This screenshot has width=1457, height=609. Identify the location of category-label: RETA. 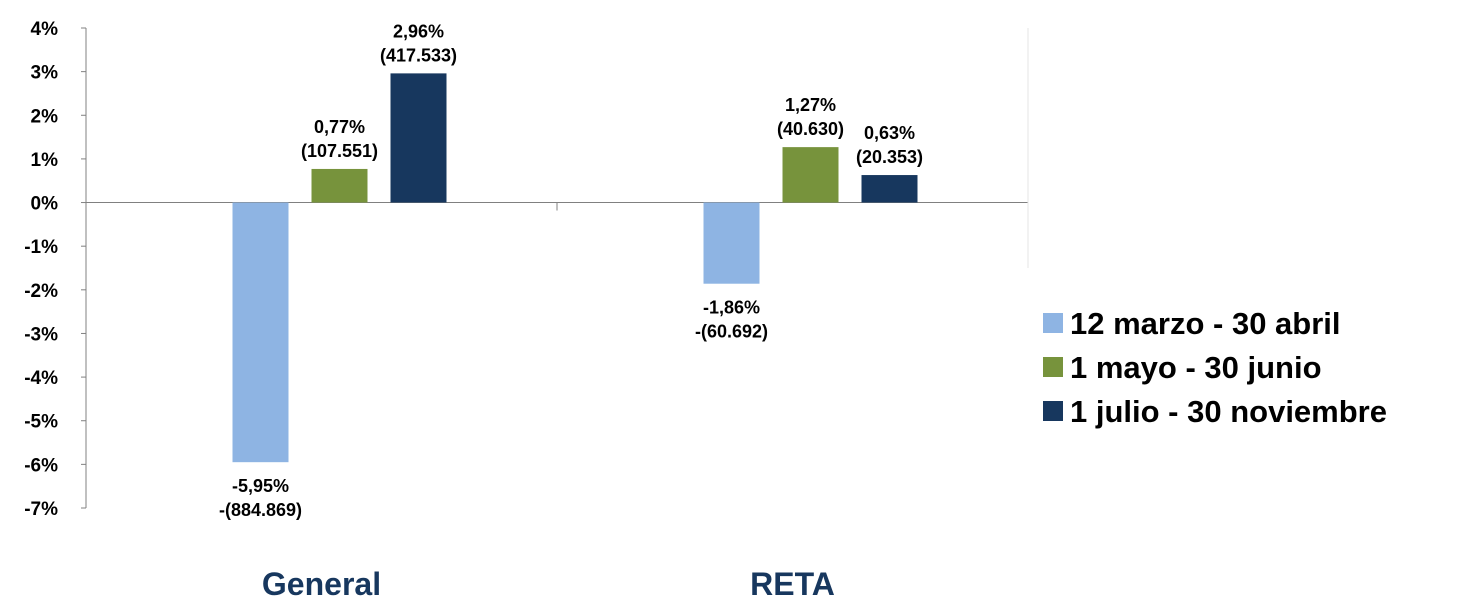
(792, 584).